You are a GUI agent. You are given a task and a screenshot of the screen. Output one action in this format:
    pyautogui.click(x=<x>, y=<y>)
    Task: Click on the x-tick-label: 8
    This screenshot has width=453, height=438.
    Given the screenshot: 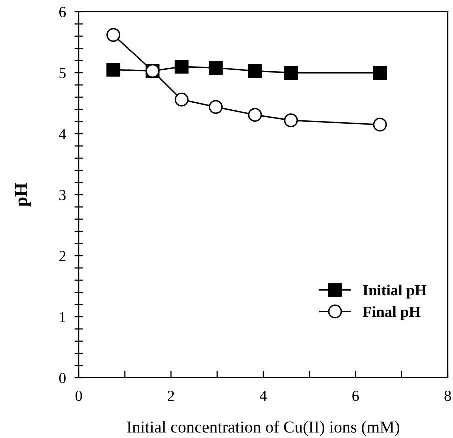 What is the action you would take?
    pyautogui.click(x=448, y=396)
    